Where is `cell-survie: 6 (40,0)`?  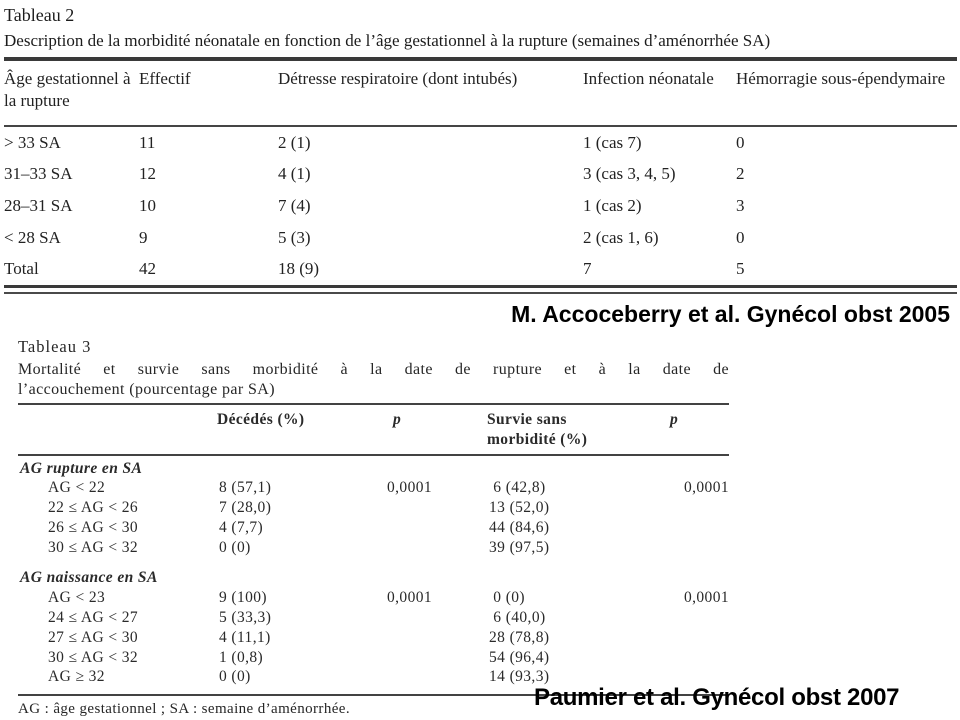 cell-survie: 6 (40,0) is located at coordinates (517, 617).